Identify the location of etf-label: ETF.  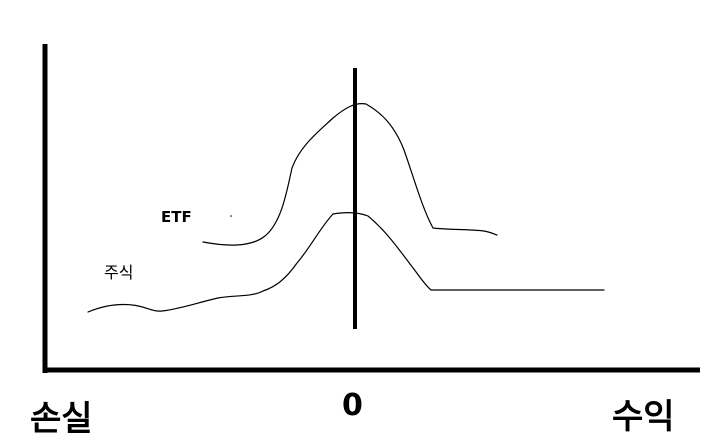
(176, 217).